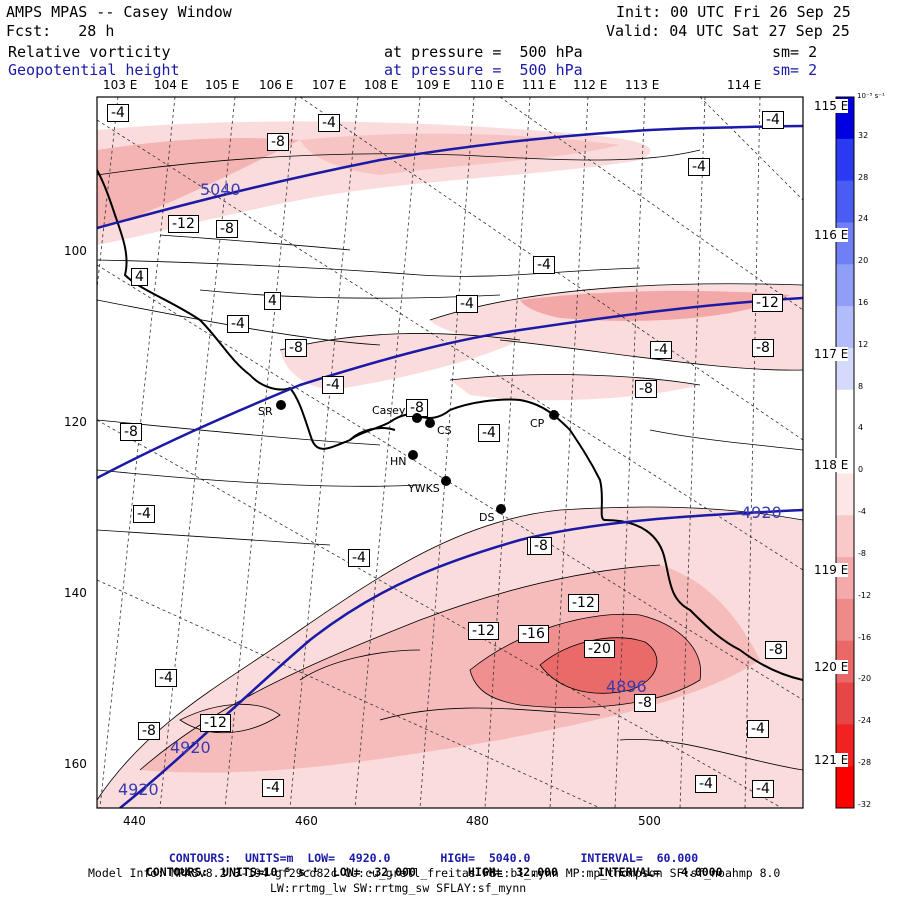  What do you see at coordinates (642, 85) in the screenshot?
I see `lon-label-top: 113 E` at bounding box center [642, 85].